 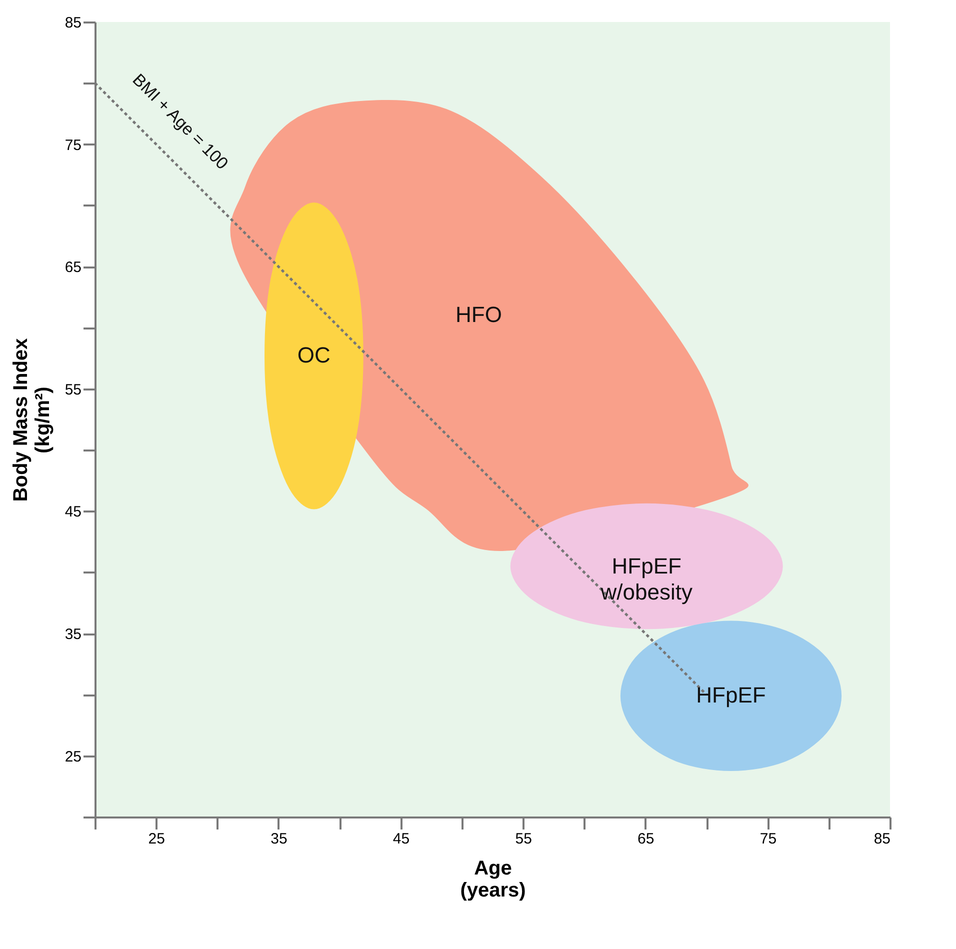 I want to click on y-axis-title: Body Mass Index (kg/m²), so click(x=32, y=420).